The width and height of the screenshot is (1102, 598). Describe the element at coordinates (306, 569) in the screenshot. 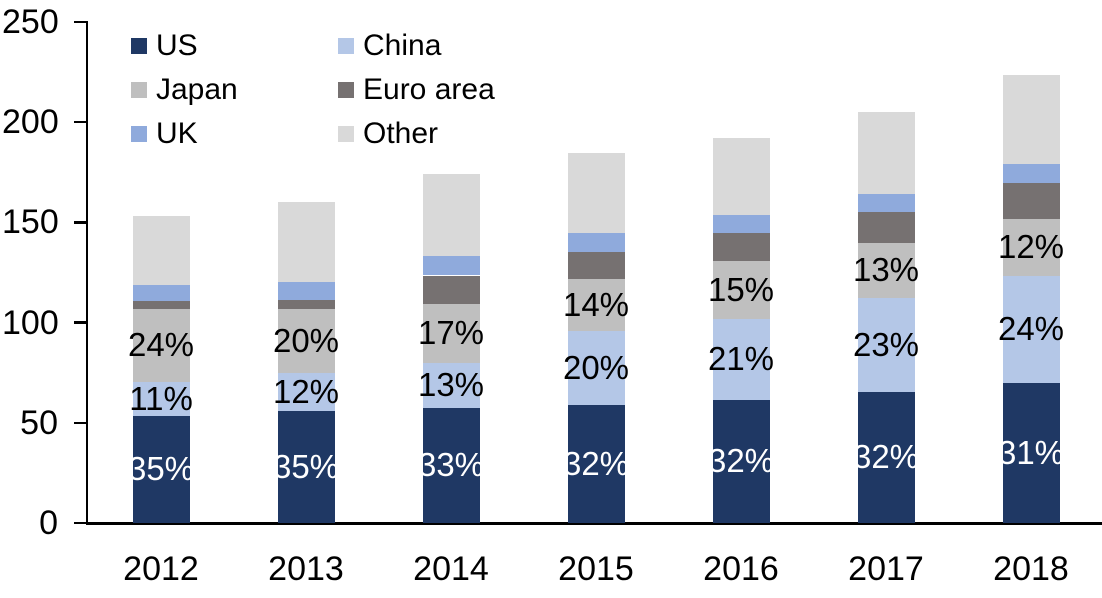

I see `x-tick-label: 2013` at that location.